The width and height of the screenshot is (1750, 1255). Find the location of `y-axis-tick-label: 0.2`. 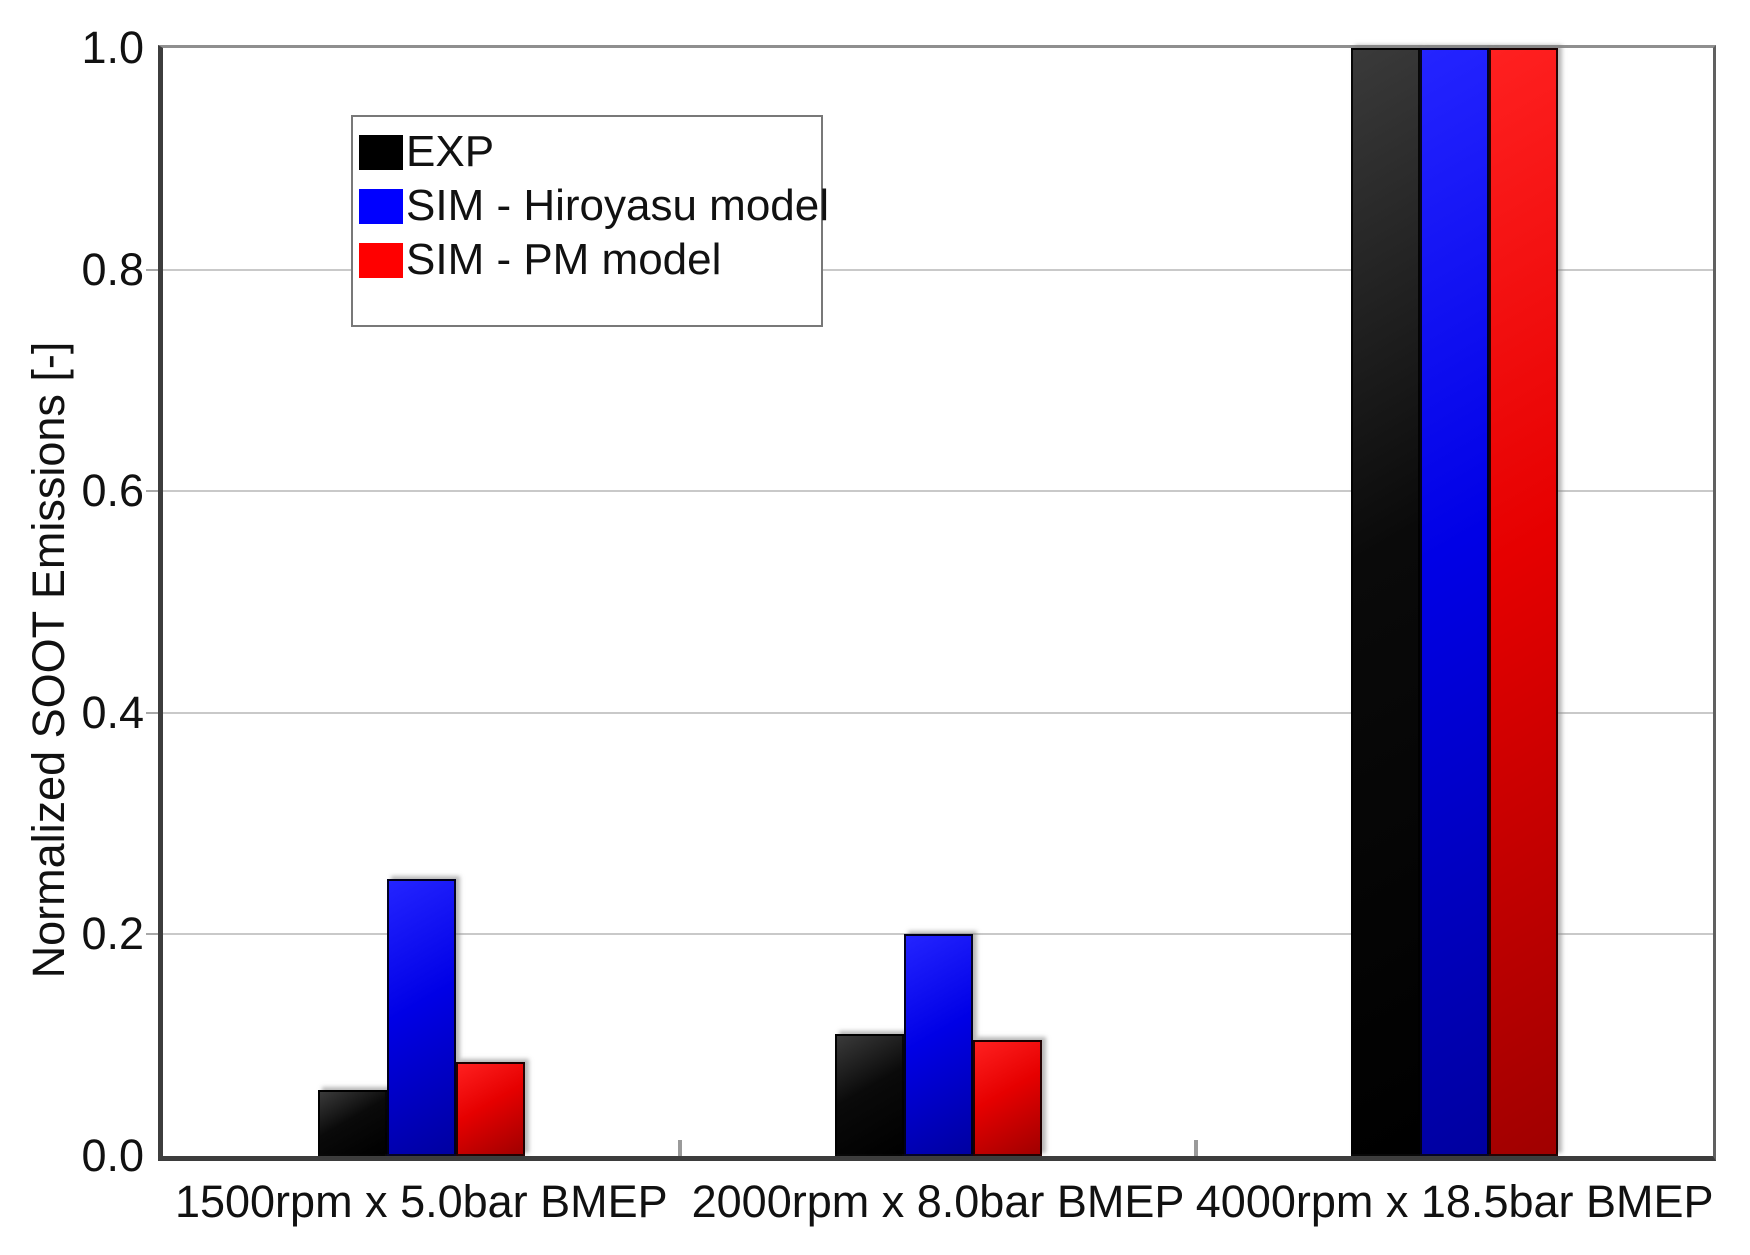

y-axis-tick-label: 0.2 is located at coordinates (112, 934).